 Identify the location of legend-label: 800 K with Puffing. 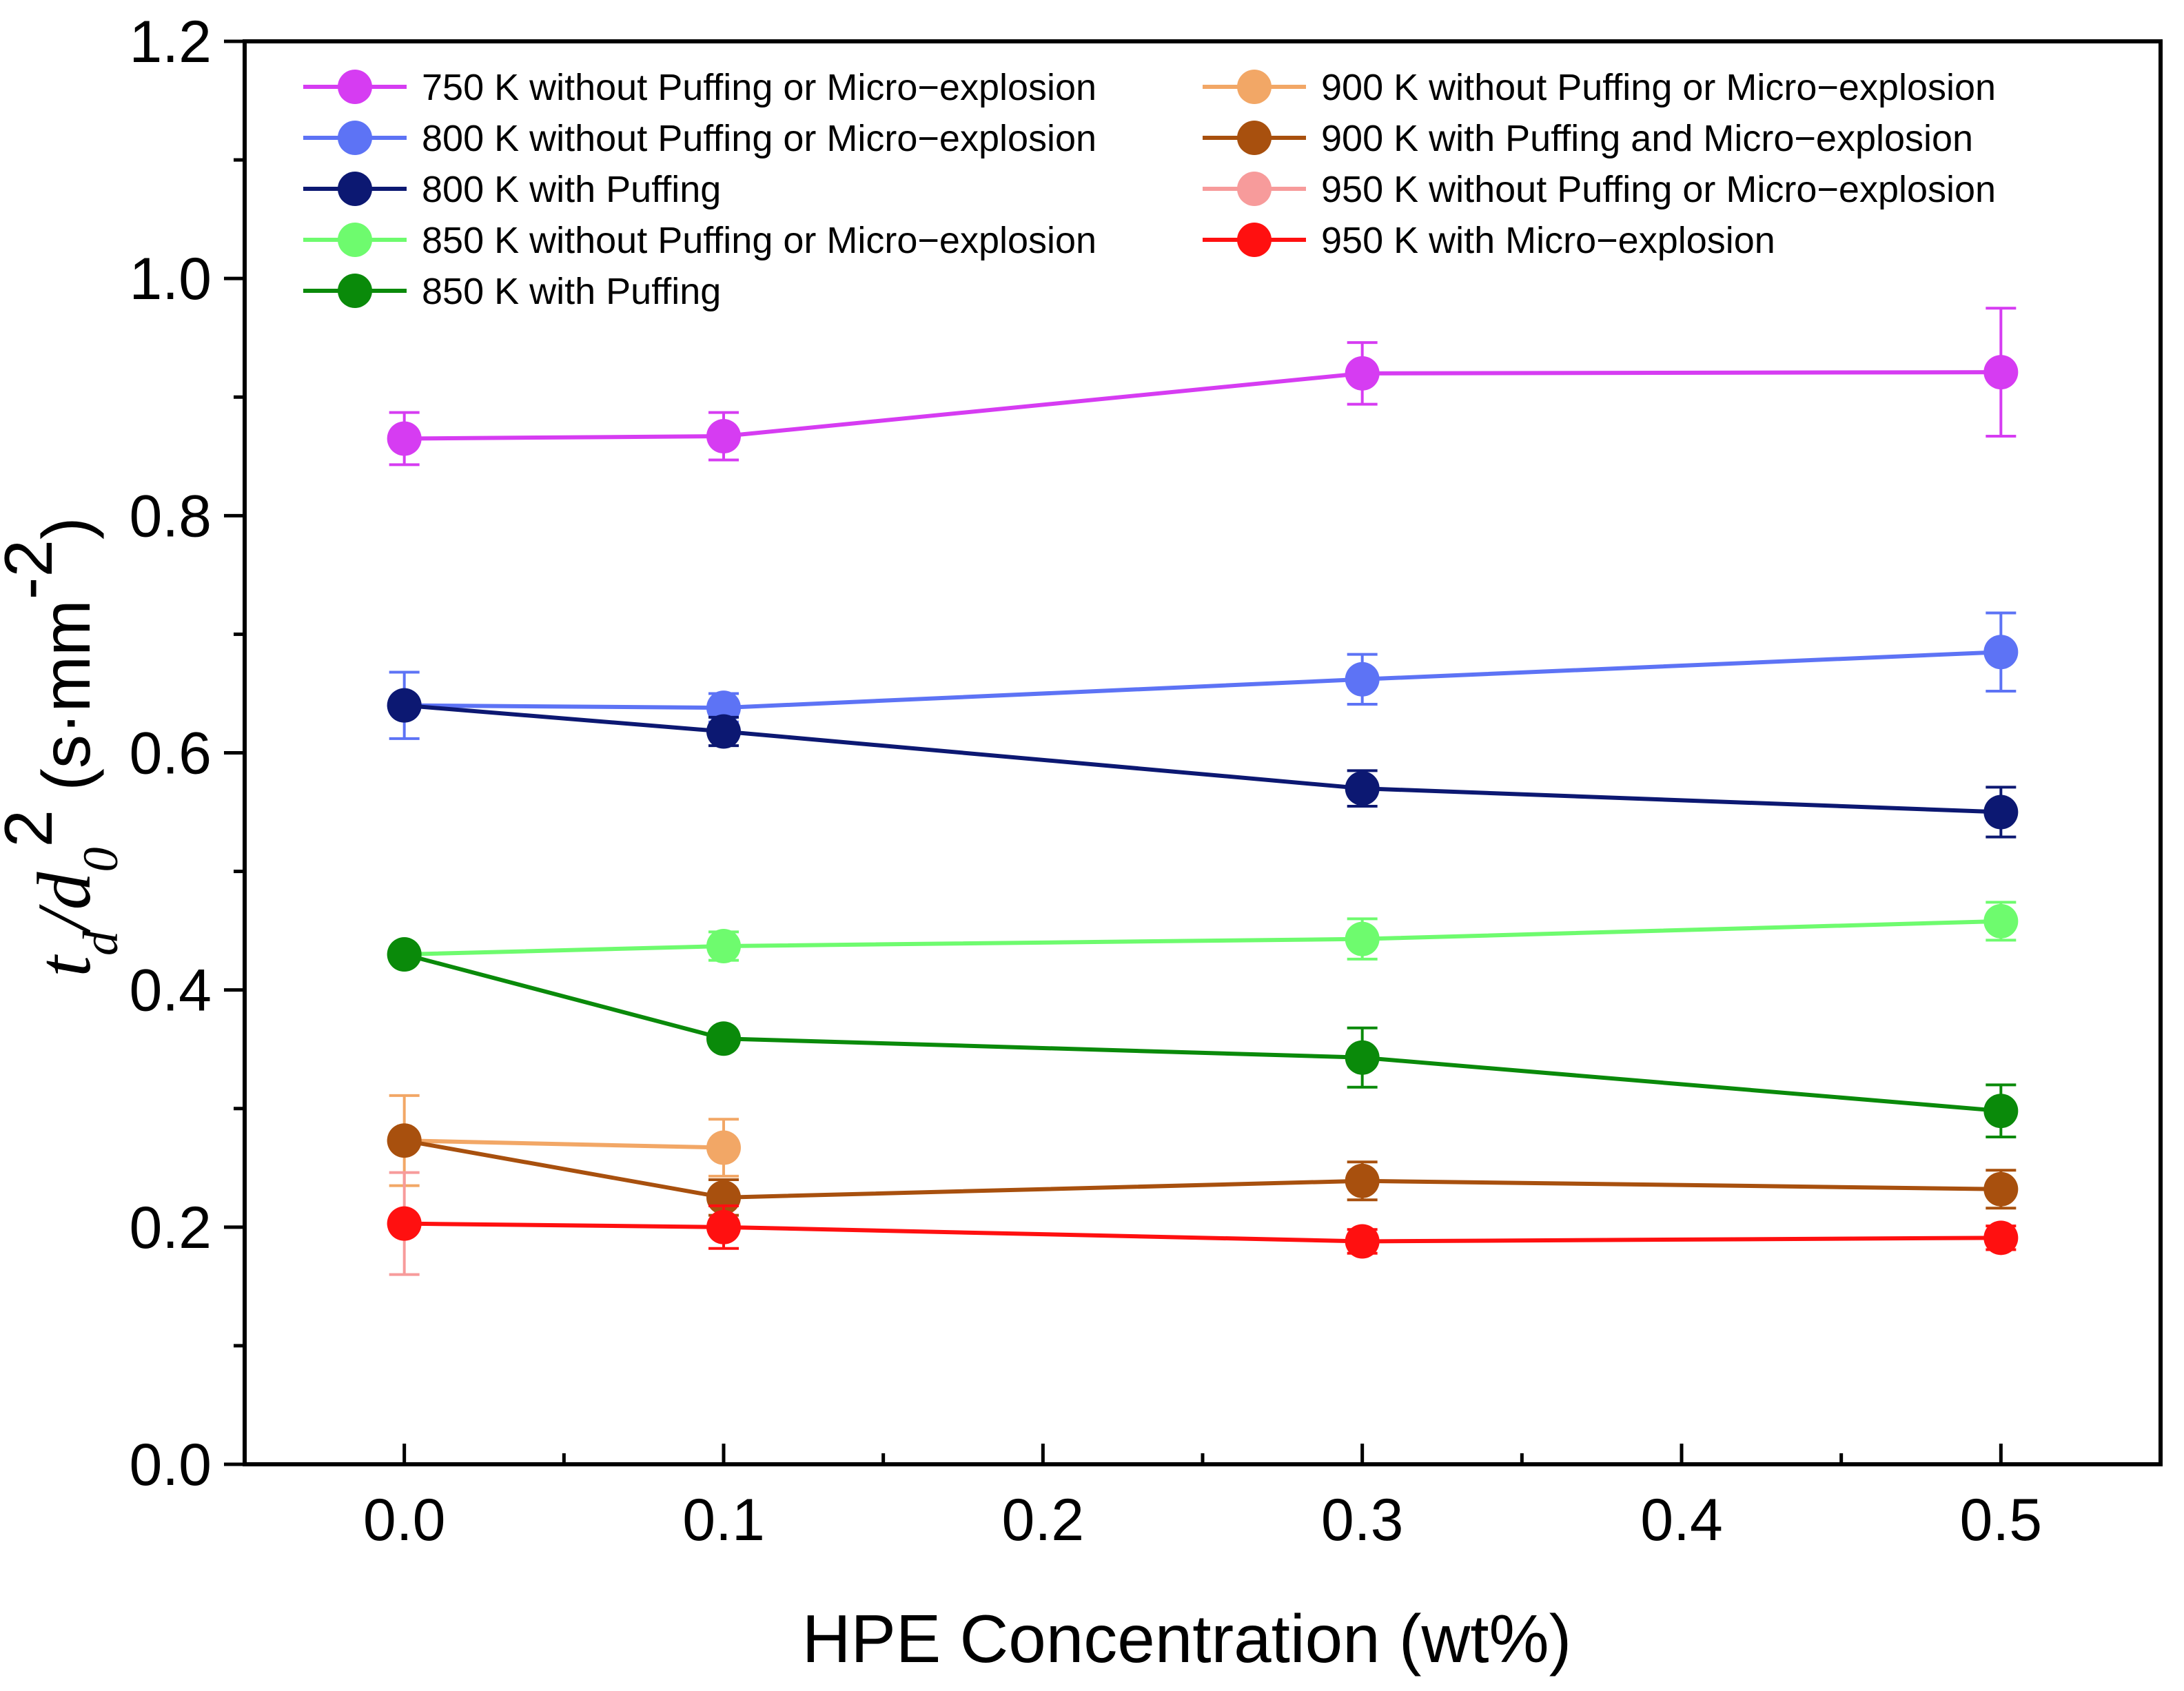
(571, 189).